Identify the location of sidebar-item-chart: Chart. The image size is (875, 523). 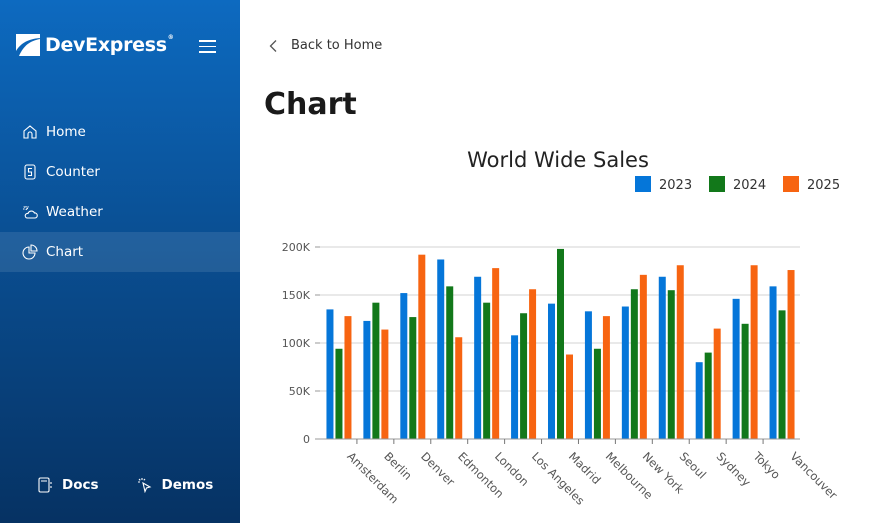
(120, 252).